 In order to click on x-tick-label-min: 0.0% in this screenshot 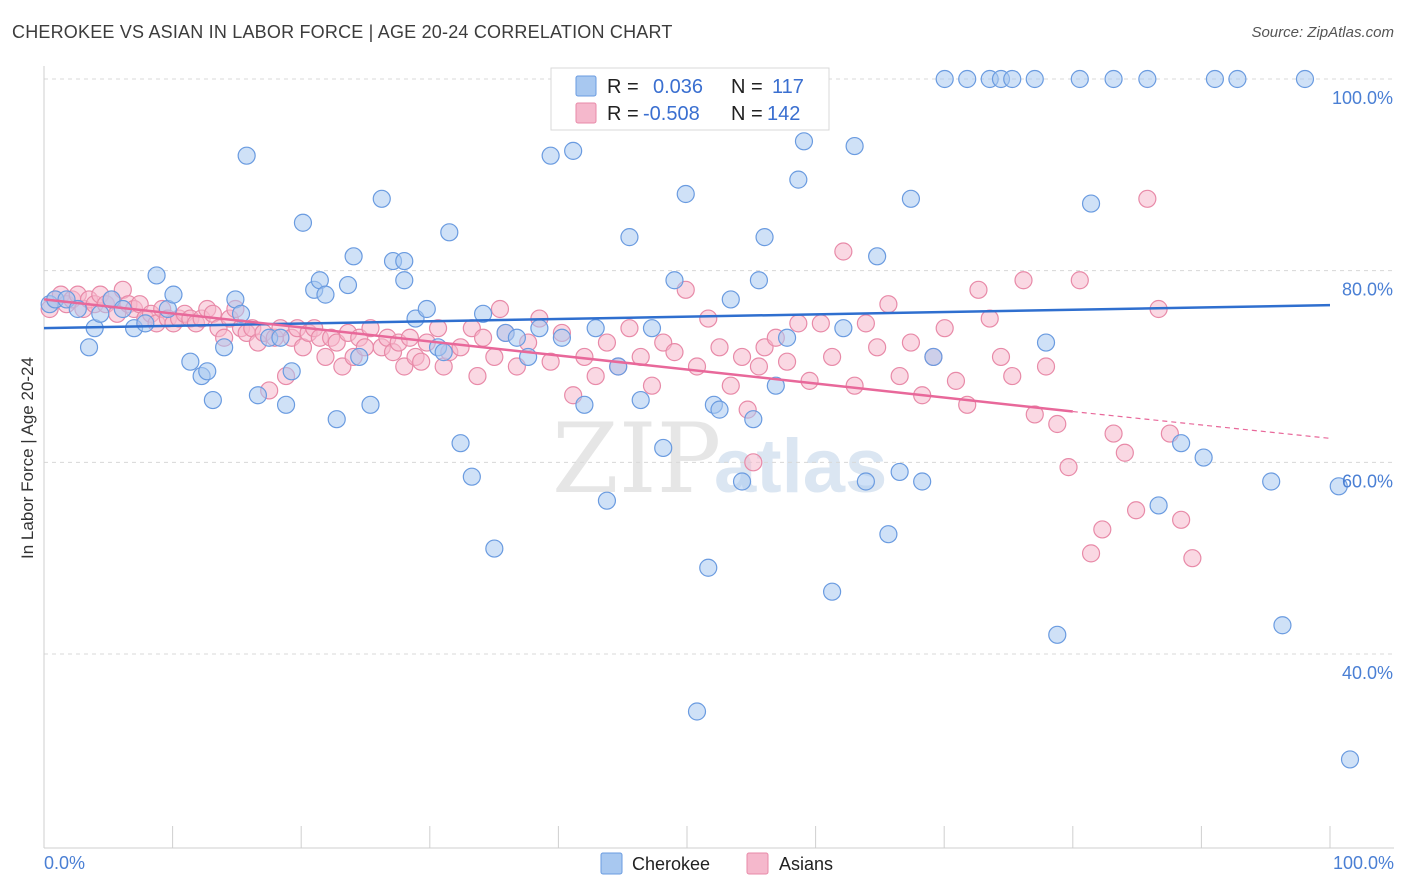, I will do `click(64, 863)`.